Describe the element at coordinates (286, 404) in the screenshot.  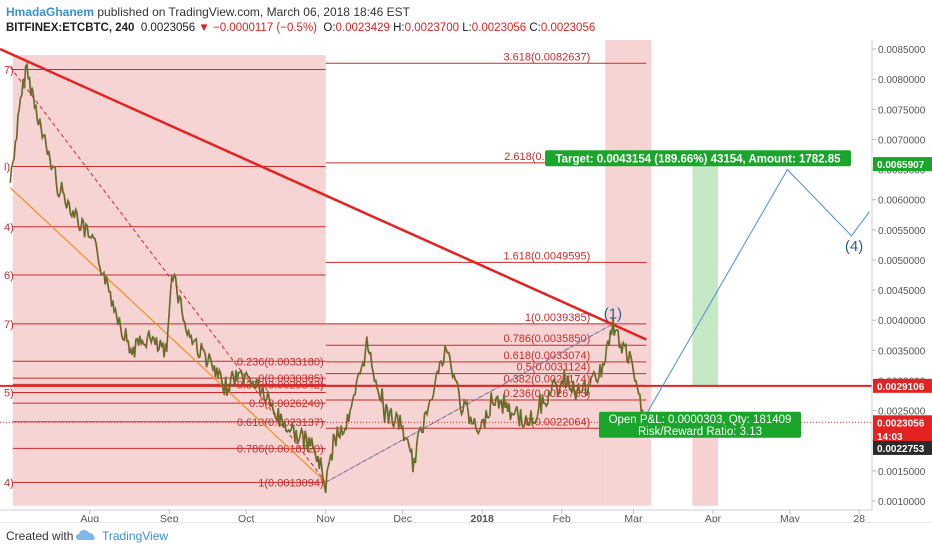
I see `fib1-level-label-3: 0.5(0.0026240)` at that location.